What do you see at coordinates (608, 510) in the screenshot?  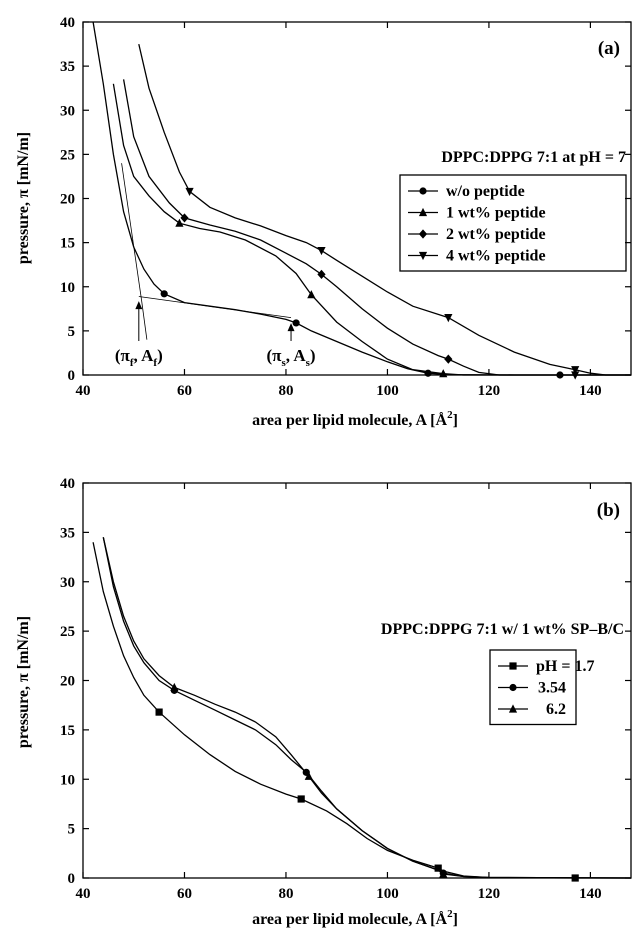 I see `panel-b-label: (b)` at bounding box center [608, 510].